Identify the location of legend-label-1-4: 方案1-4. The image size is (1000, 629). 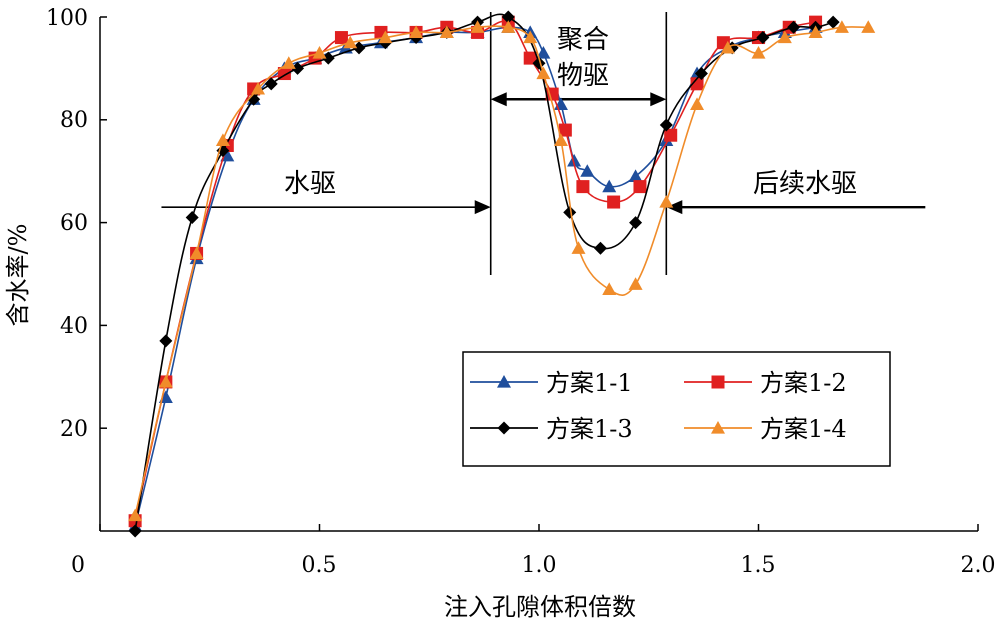
(803, 429).